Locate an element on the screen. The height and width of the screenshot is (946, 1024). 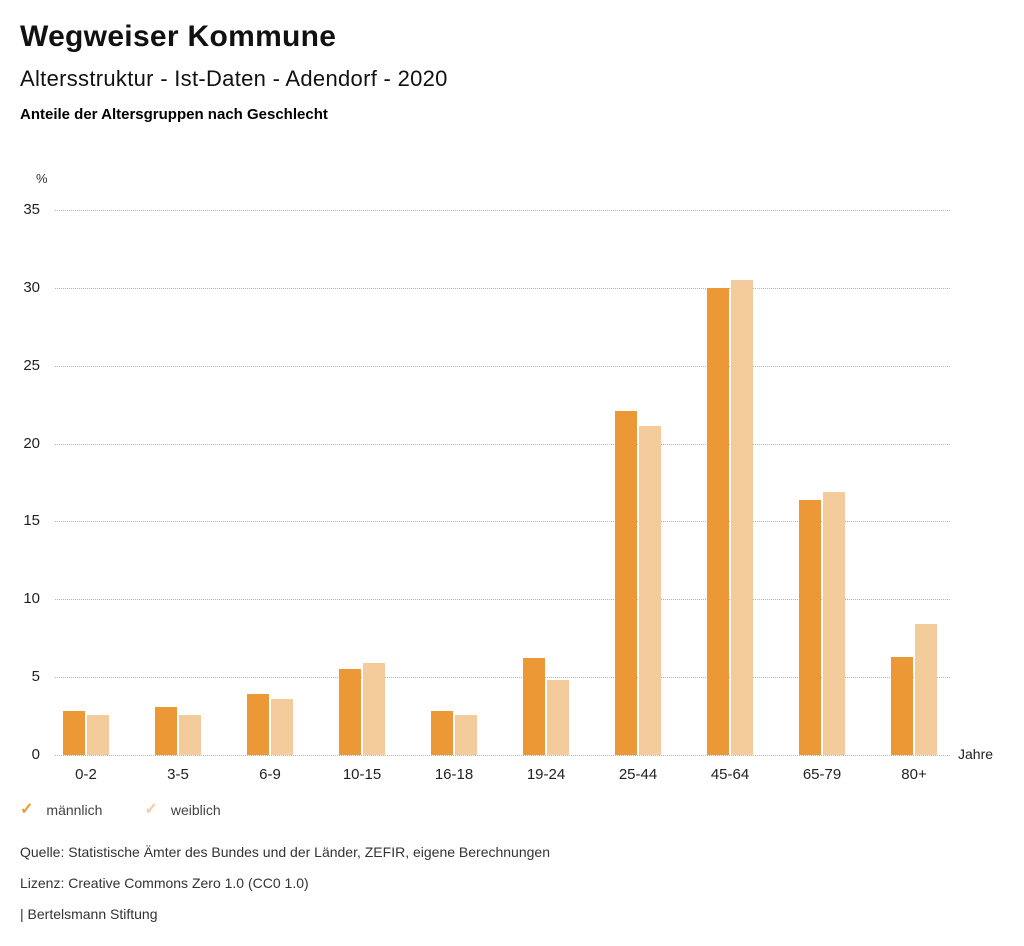
y-tick-label: 10 is located at coordinates (31, 599).